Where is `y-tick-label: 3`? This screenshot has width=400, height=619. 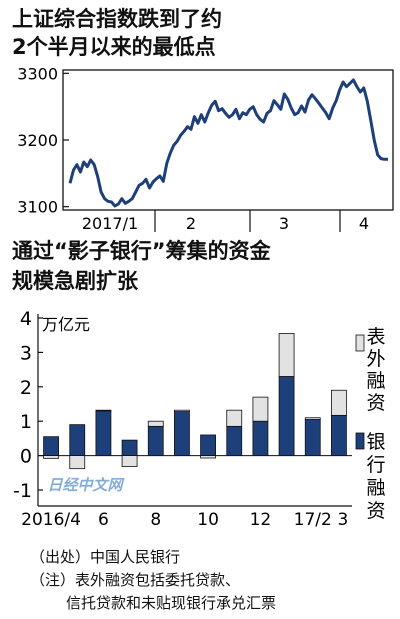 y-tick-label: 3 is located at coordinates (26, 353).